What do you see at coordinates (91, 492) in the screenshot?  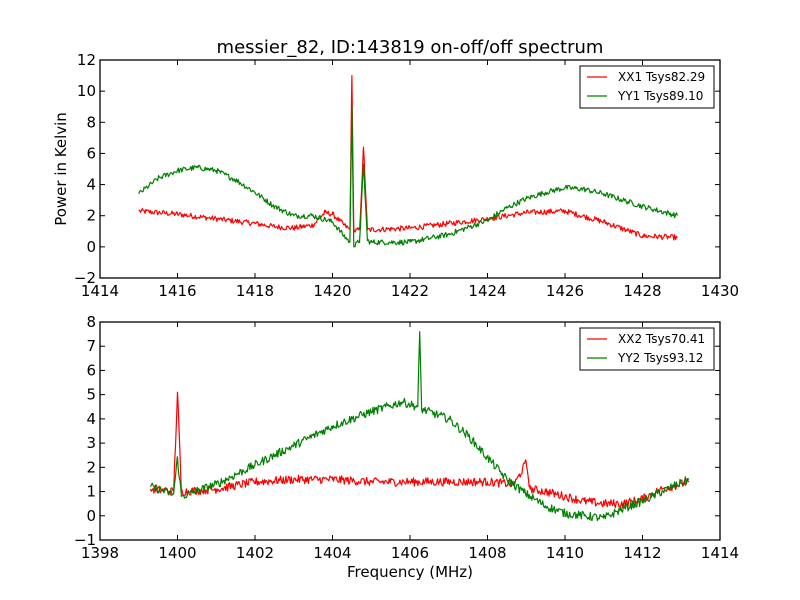 I see `bottom-ytick-label: 1` at bounding box center [91, 492].